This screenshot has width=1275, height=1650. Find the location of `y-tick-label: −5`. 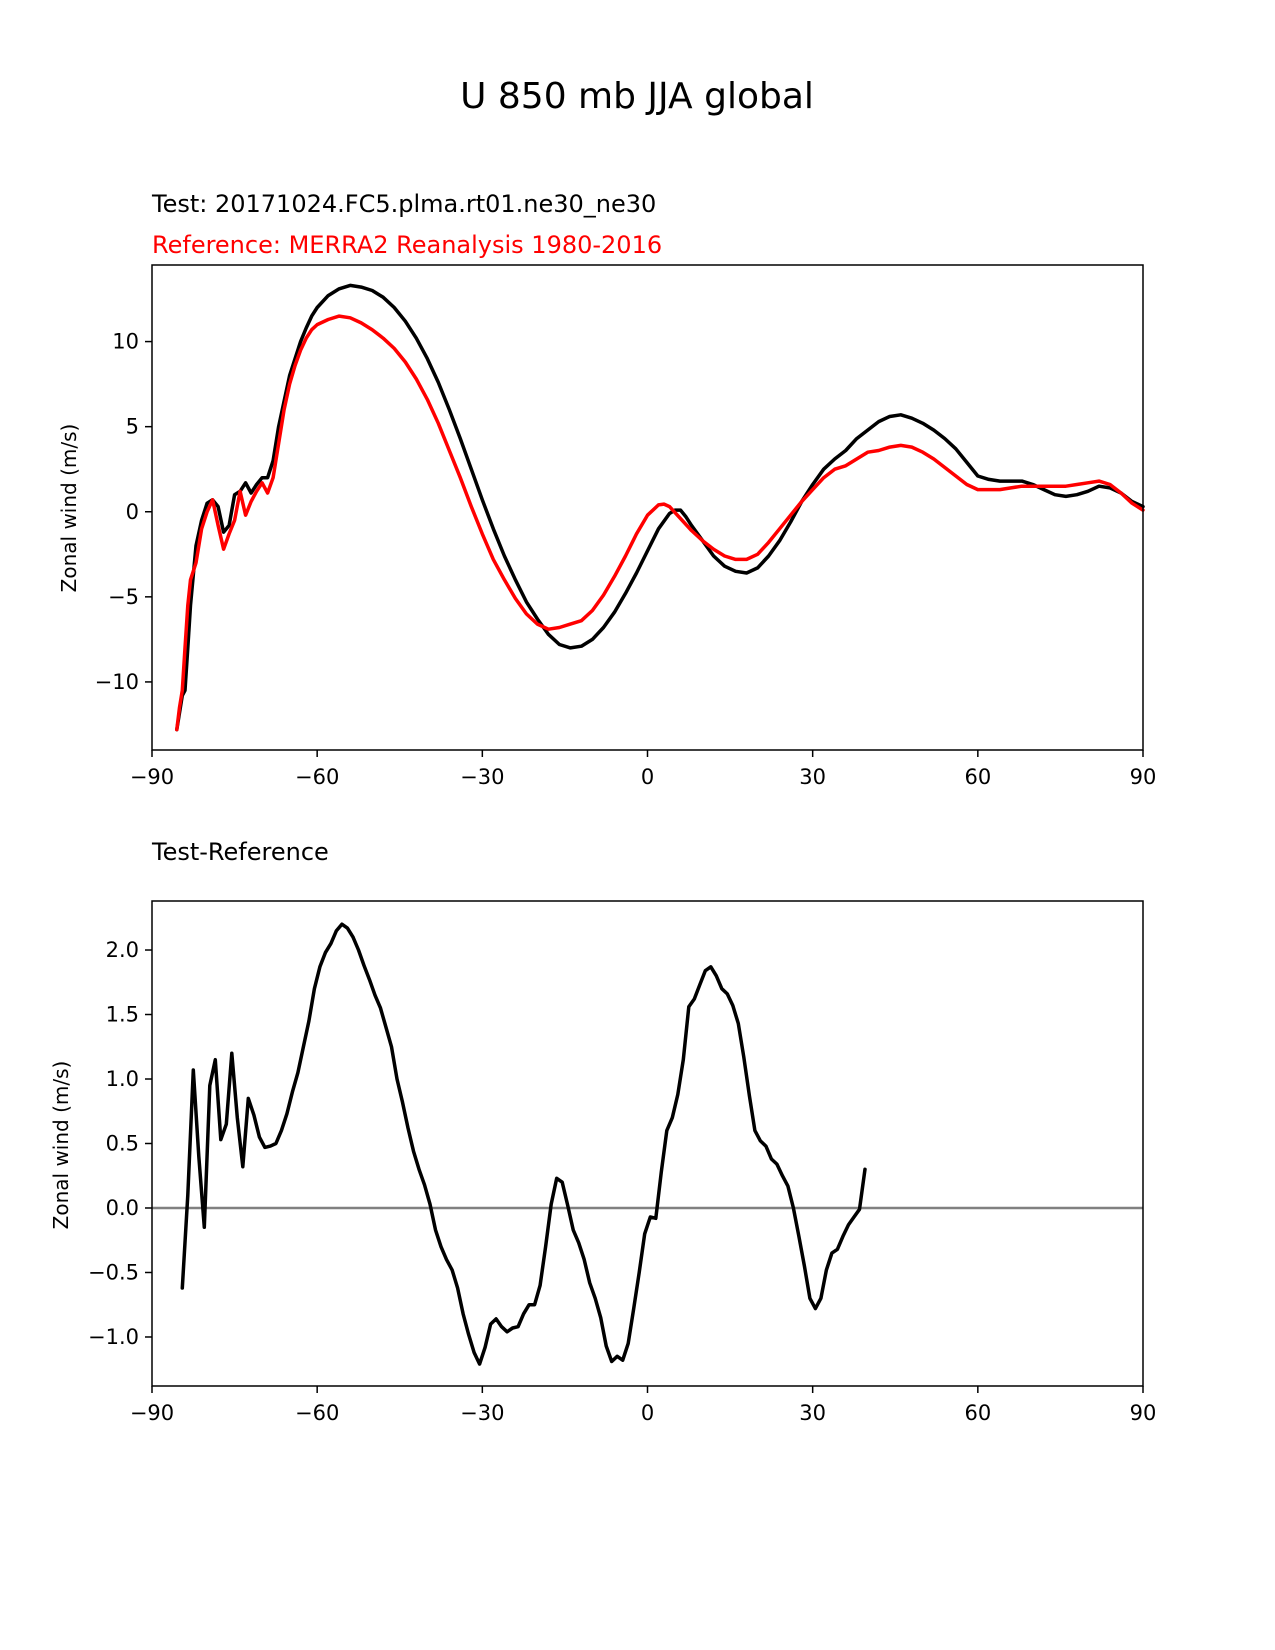

y-tick-label: −5 is located at coordinates (123, 597).